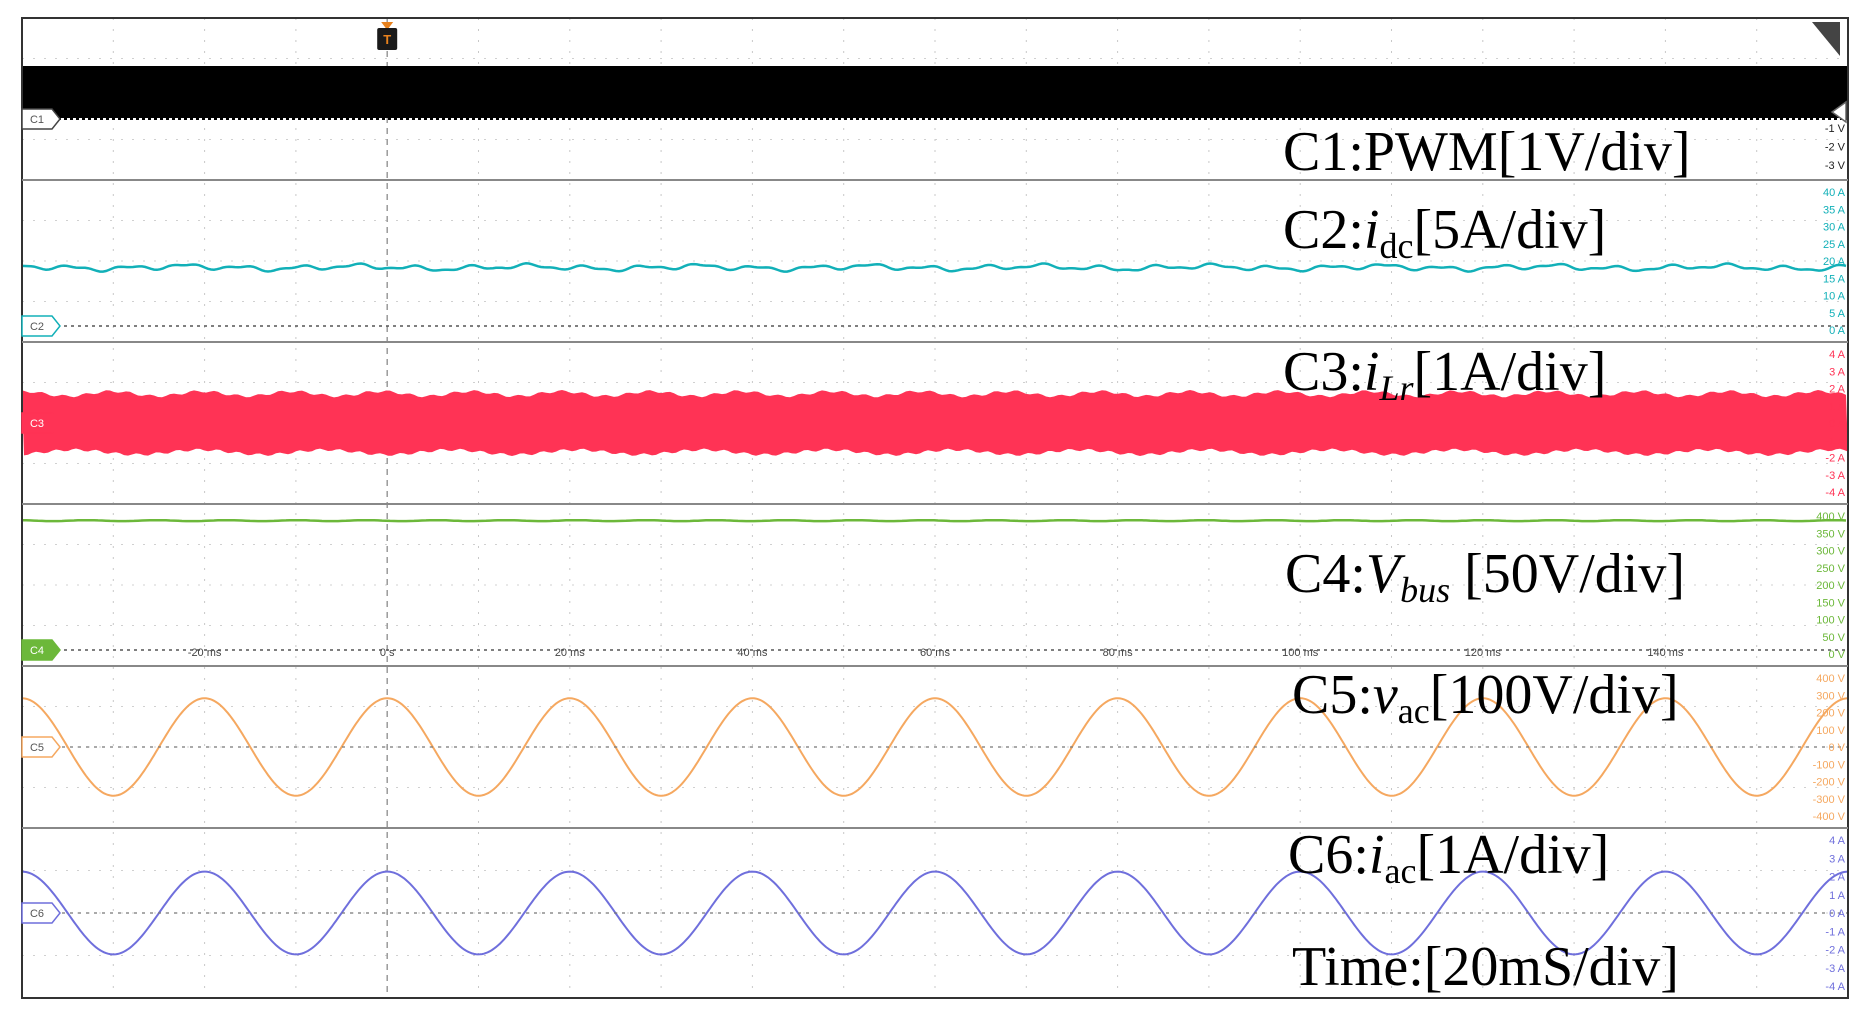 The image size is (1864, 1022). I want to click on channel-tag-c1: C1, so click(41, 119).